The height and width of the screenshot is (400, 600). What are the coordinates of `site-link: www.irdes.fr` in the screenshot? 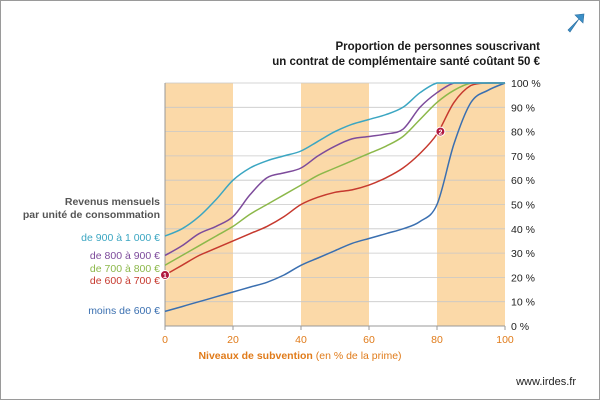 It's located at (546, 382).